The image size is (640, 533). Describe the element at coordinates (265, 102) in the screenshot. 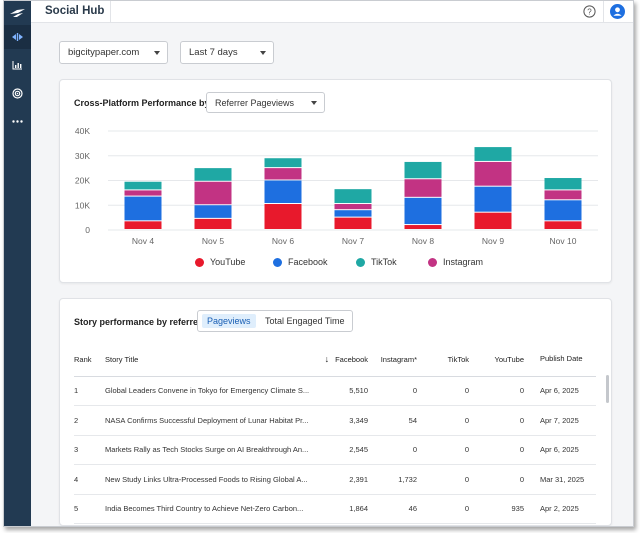

I see `metric-select: Referrer Pageviews` at that location.